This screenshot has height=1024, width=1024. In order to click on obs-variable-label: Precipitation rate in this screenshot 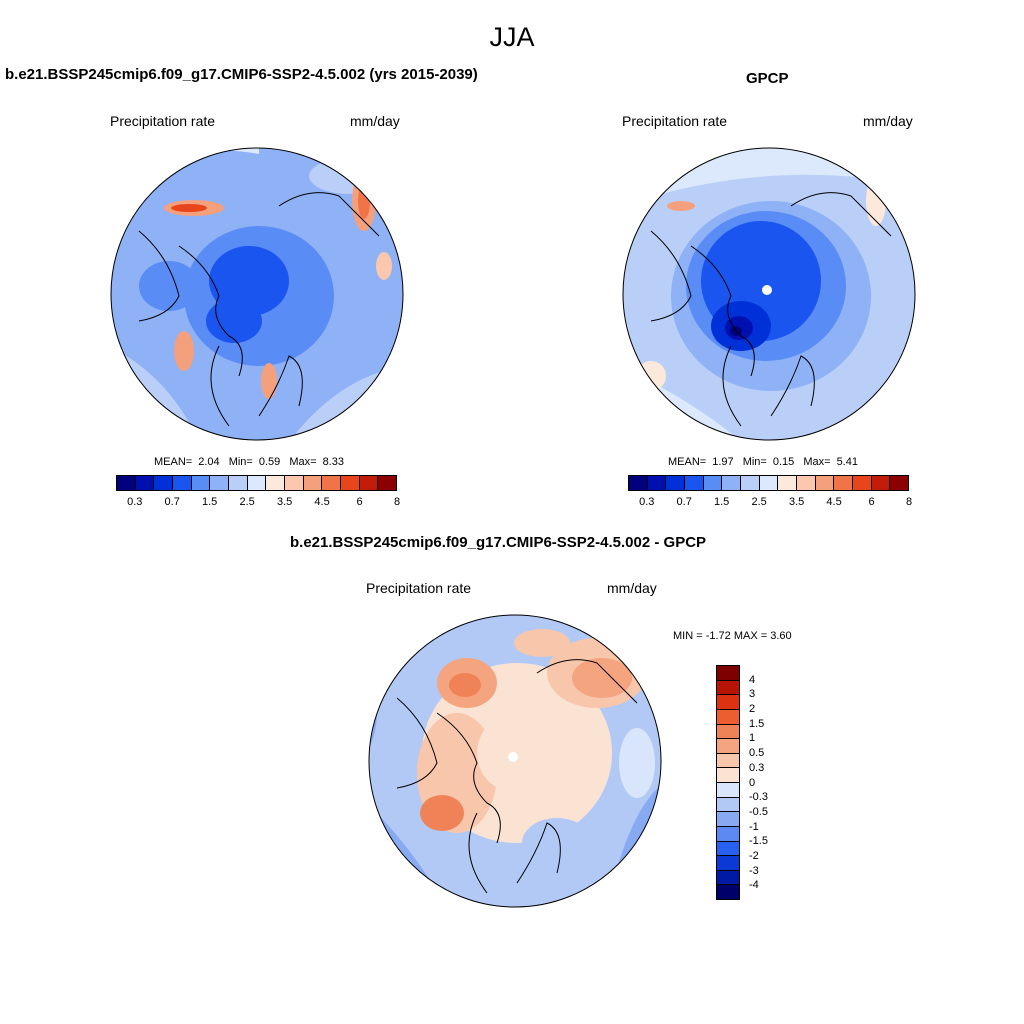, I will do `click(675, 121)`.